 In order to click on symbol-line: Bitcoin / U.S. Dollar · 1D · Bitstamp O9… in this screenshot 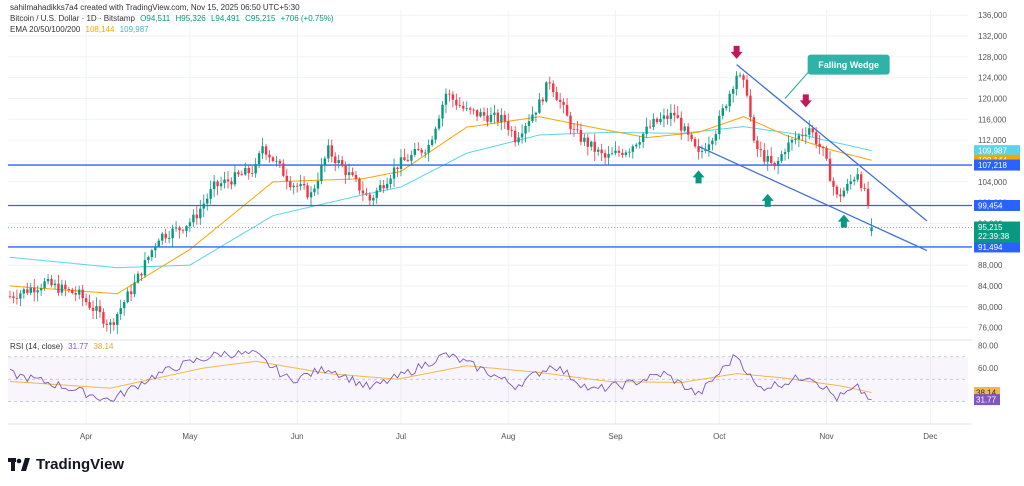, I will do `click(173, 18)`.